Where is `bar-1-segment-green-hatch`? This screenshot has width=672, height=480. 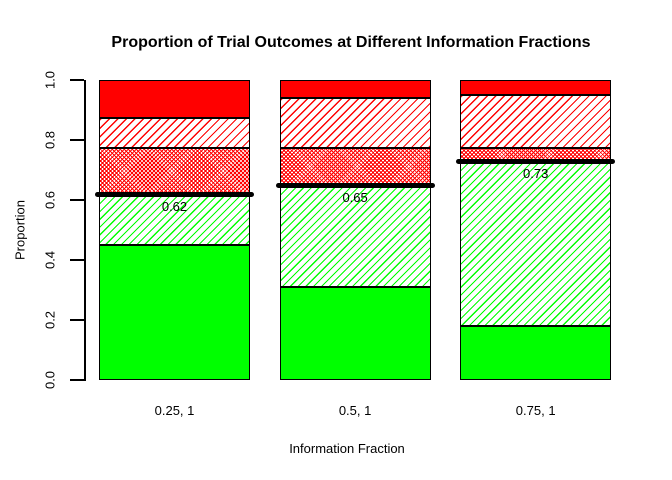 bar-1-segment-green-hatch is located at coordinates (174, 219).